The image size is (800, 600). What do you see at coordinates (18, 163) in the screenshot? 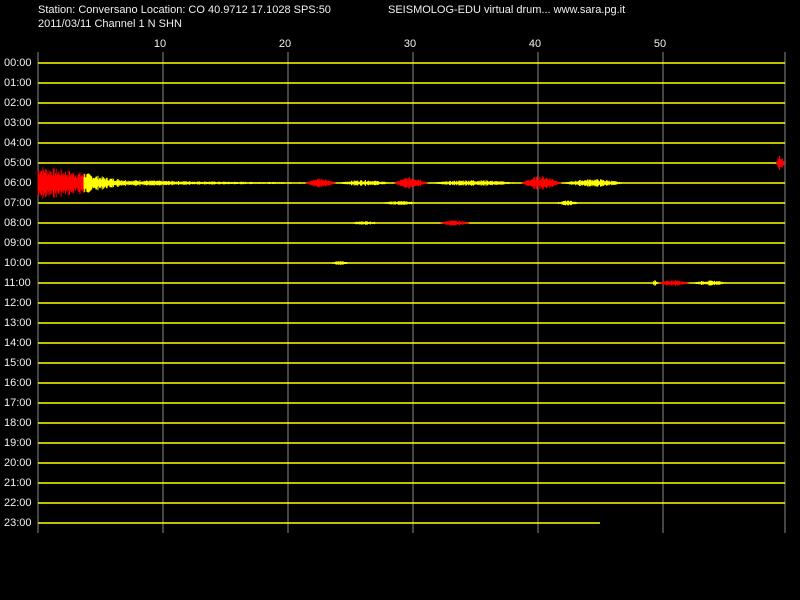
I see `hour-label: 05:00` at bounding box center [18, 163].